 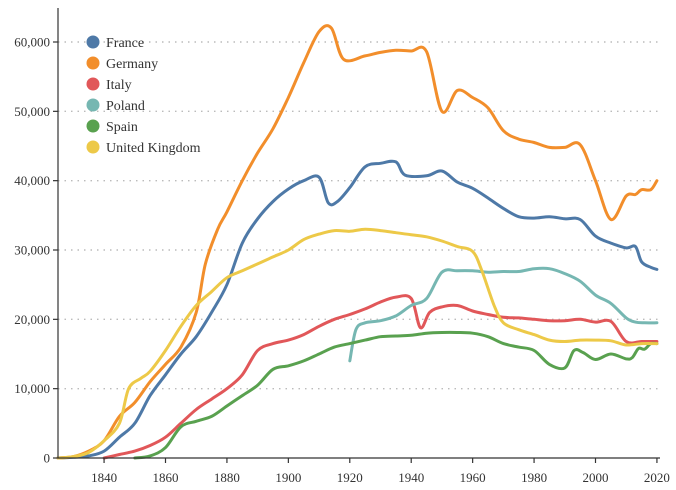 What do you see at coordinates (32, 42) in the screenshot?
I see `y-tick-label: 60,000` at bounding box center [32, 42].